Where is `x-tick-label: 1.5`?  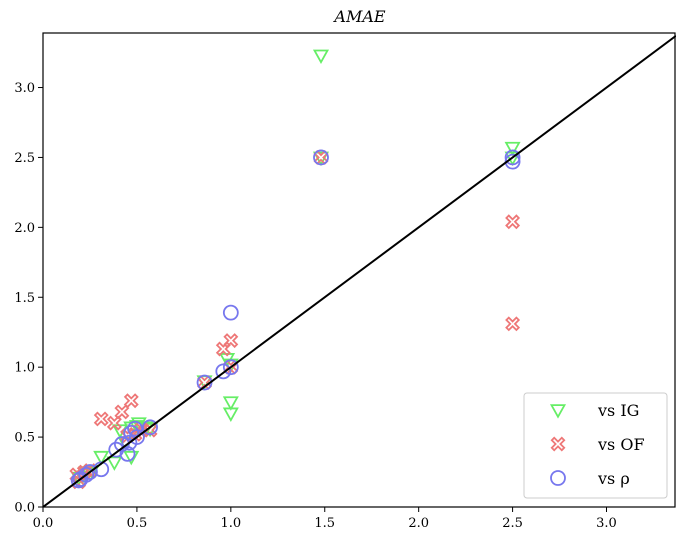
x-tick-label: 1.5 is located at coordinates (324, 523).